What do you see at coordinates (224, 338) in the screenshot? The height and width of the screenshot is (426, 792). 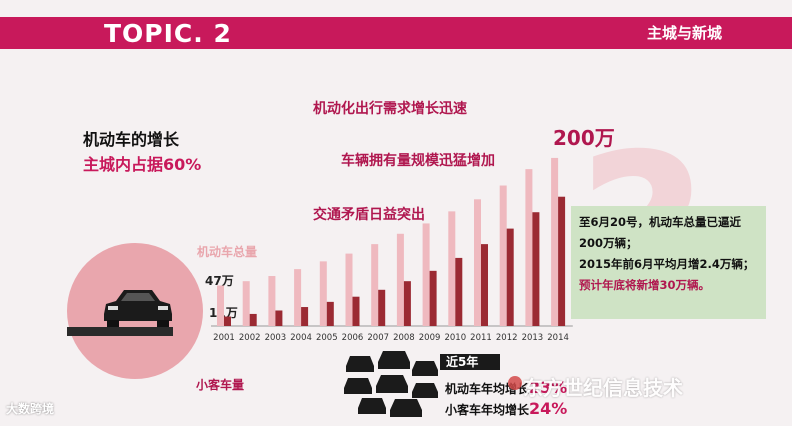 I see `x-tick-label-2001: 2001` at bounding box center [224, 338].